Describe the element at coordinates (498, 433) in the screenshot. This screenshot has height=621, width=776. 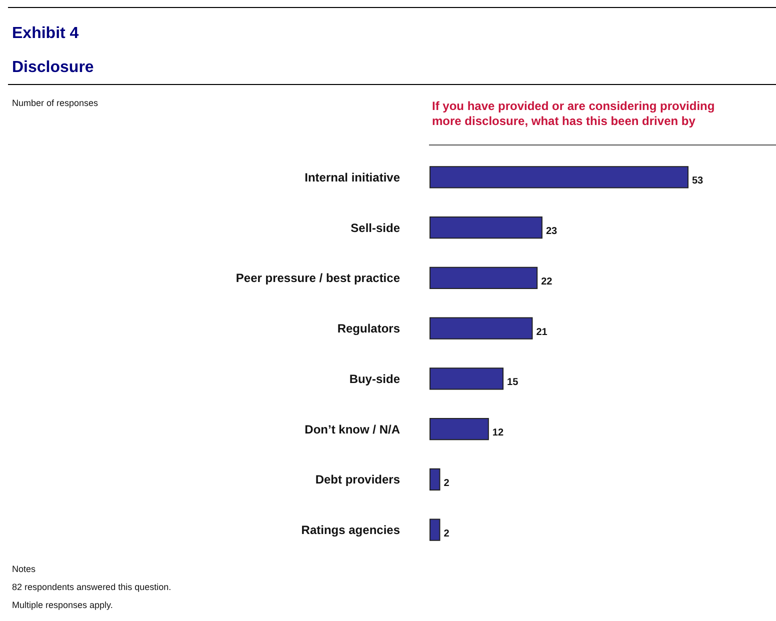
I see `data-label: 12` at that location.